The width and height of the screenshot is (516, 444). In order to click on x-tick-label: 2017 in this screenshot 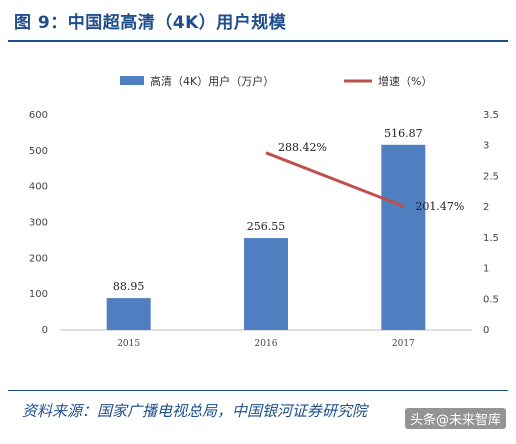, I will do `click(403, 344)`.